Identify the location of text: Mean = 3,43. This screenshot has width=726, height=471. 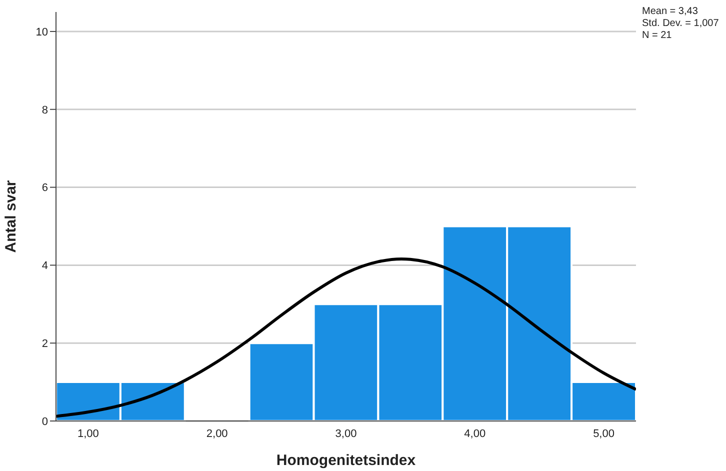
(670, 12).